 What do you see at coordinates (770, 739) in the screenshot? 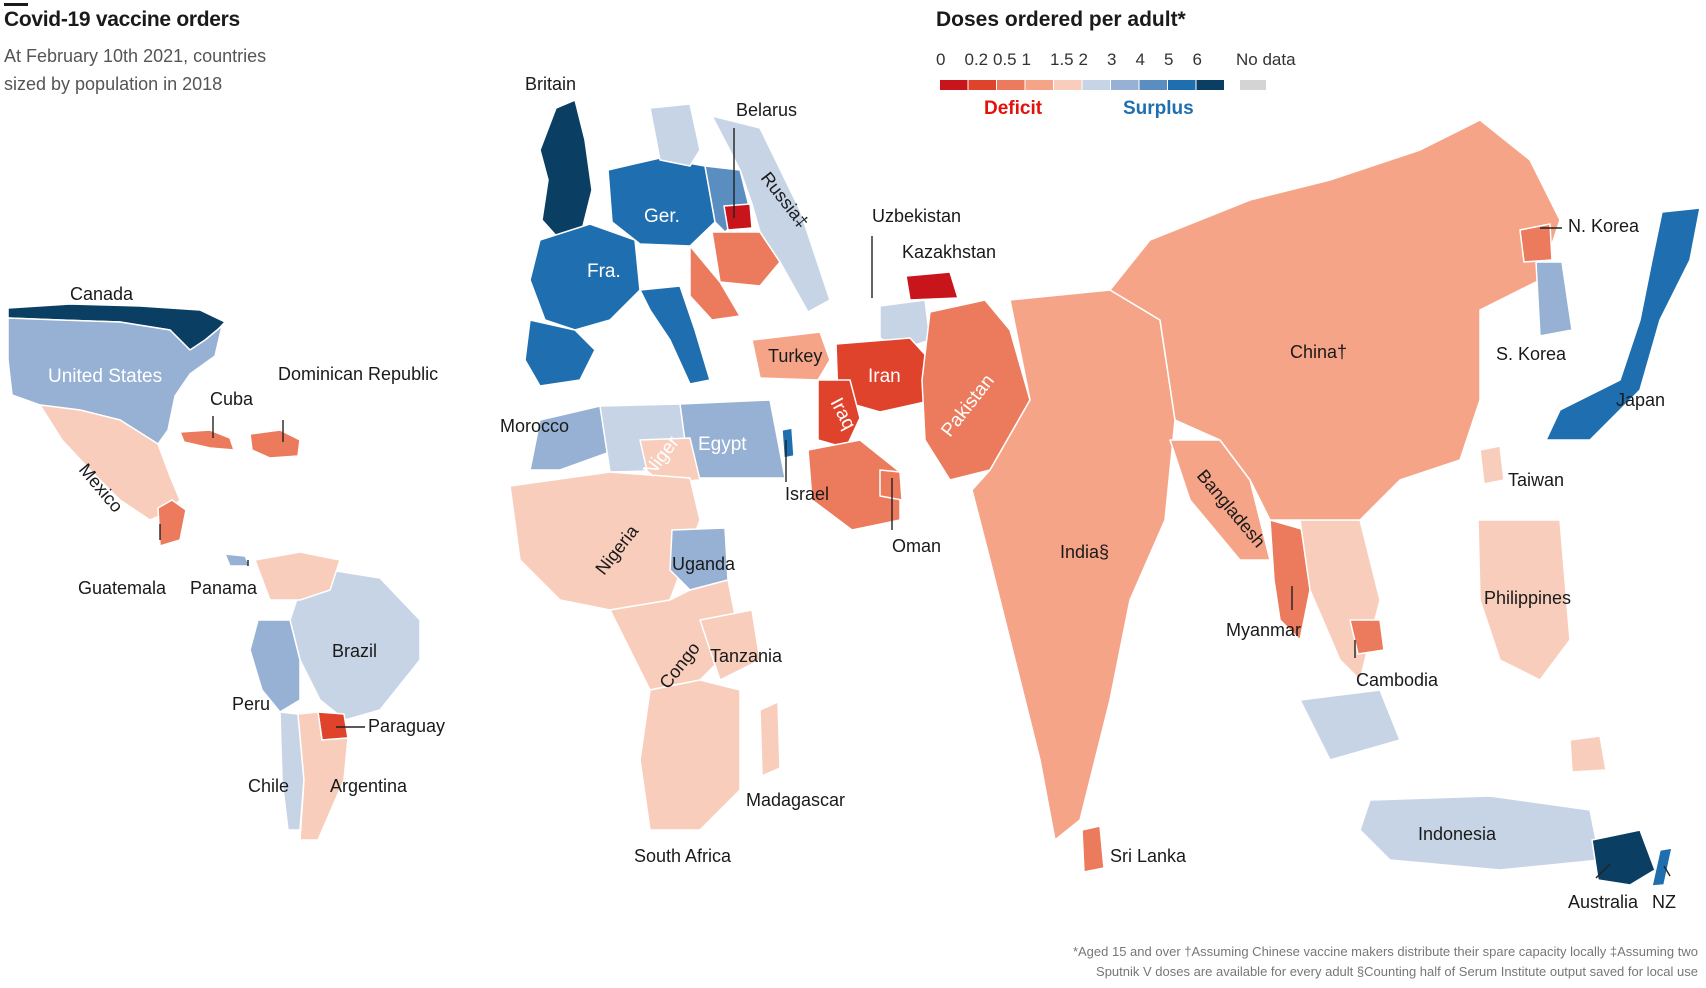
I see `country-madagascar` at bounding box center [770, 739].